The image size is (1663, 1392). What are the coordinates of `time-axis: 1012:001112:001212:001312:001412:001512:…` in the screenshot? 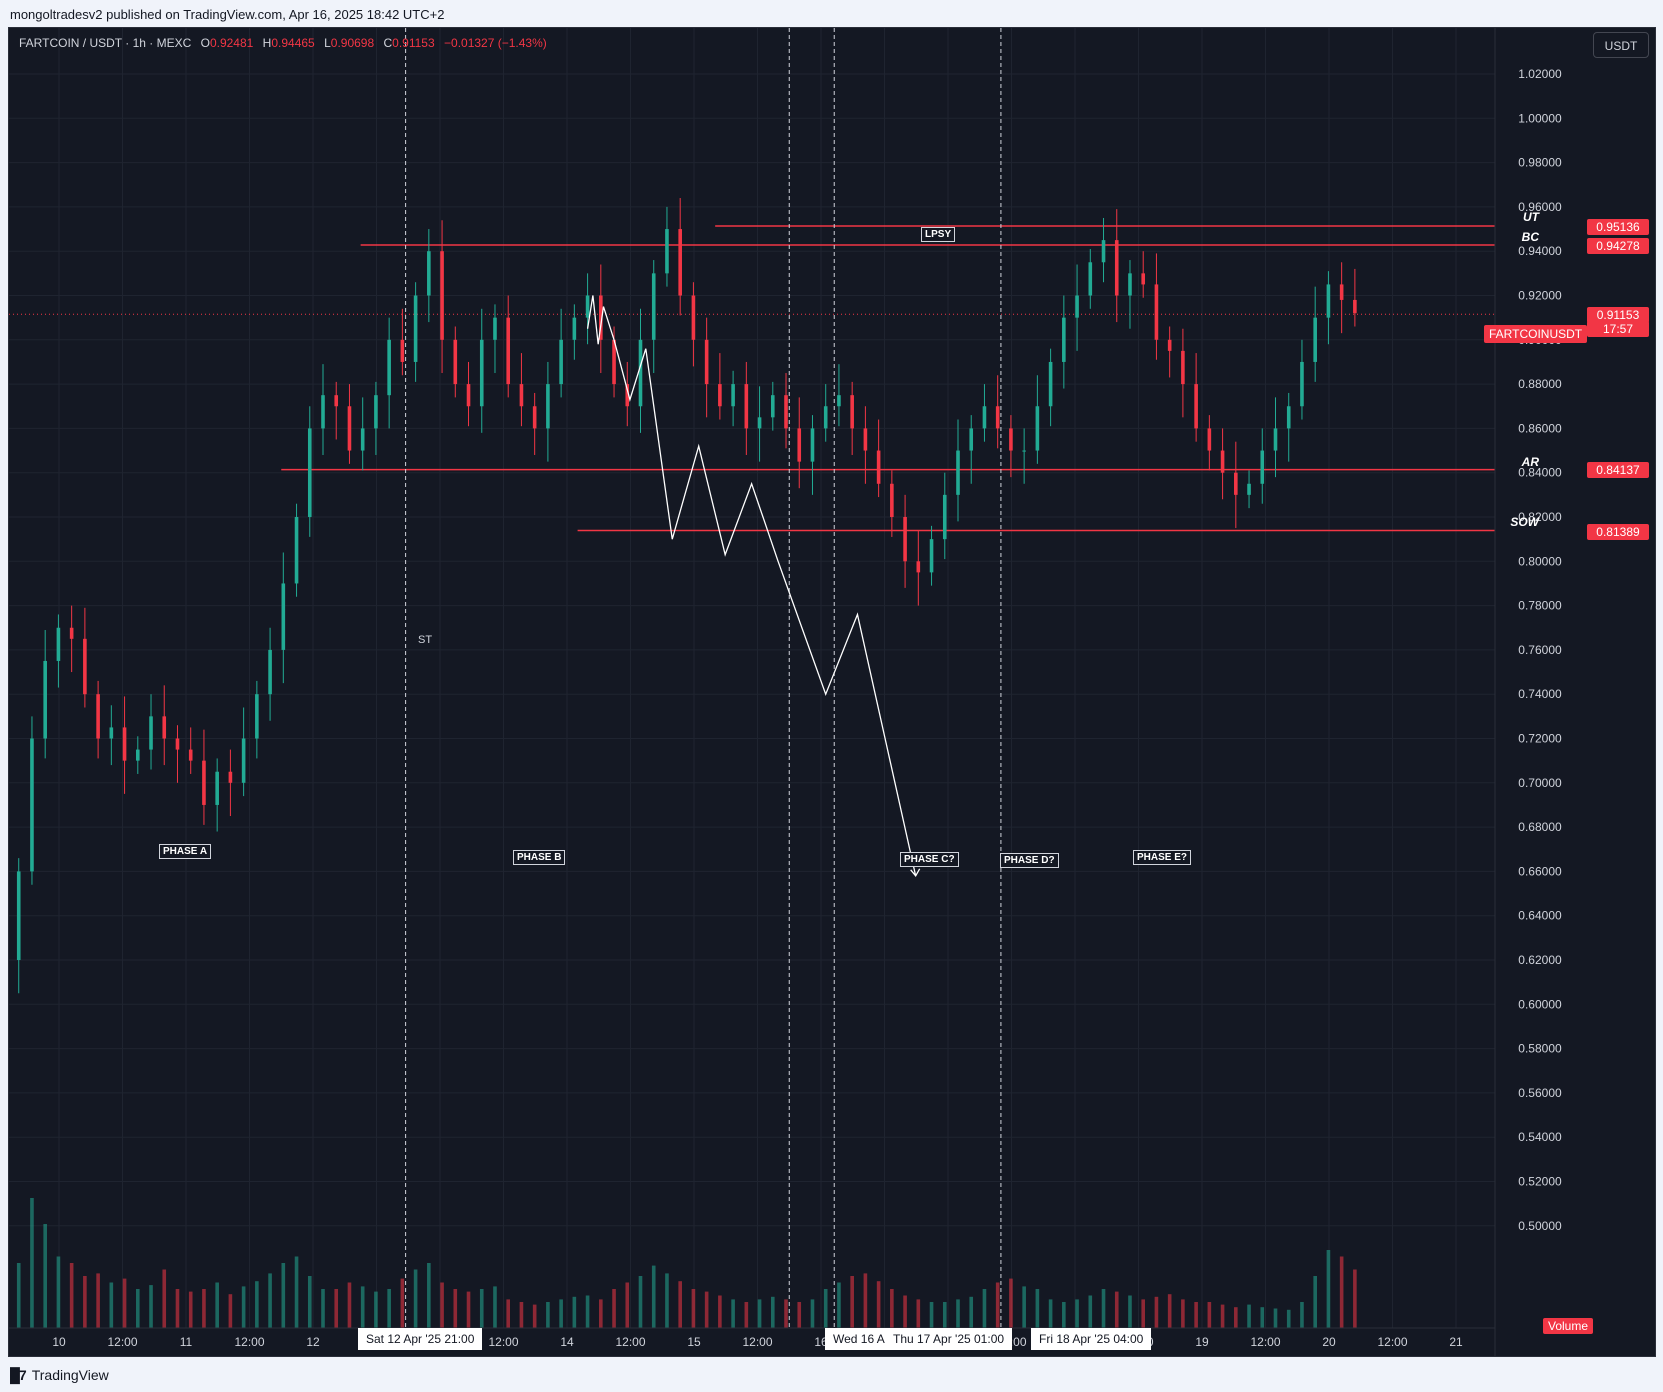 It's located at (752, 1338).